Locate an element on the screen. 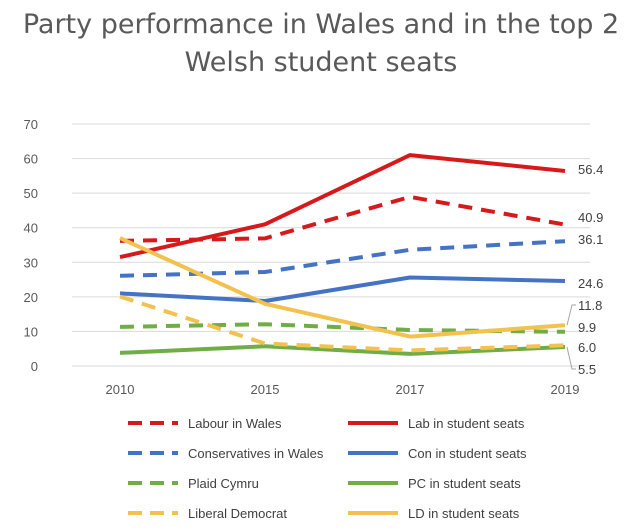  y-tick-label: 60 is located at coordinates (31, 159).